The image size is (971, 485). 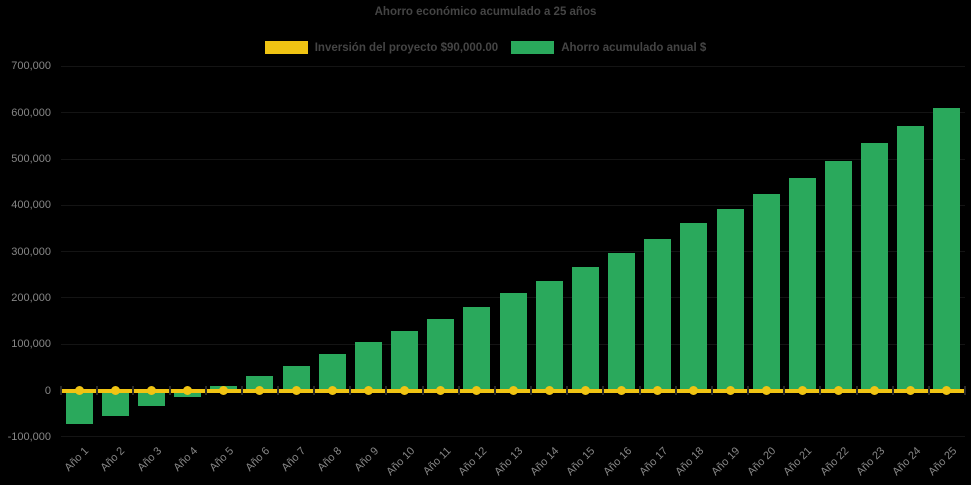 I want to click on y-axis-tick-label: 600,000, so click(x=31, y=112).